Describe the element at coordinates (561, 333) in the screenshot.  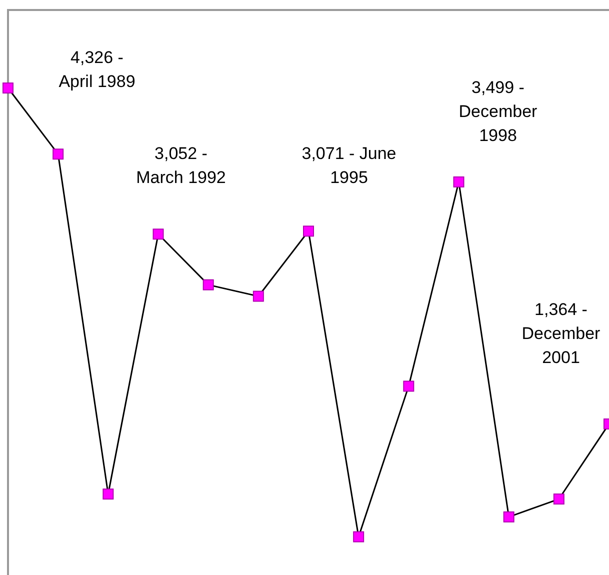
I see `annotation: 1,364 - December 2001` at that location.